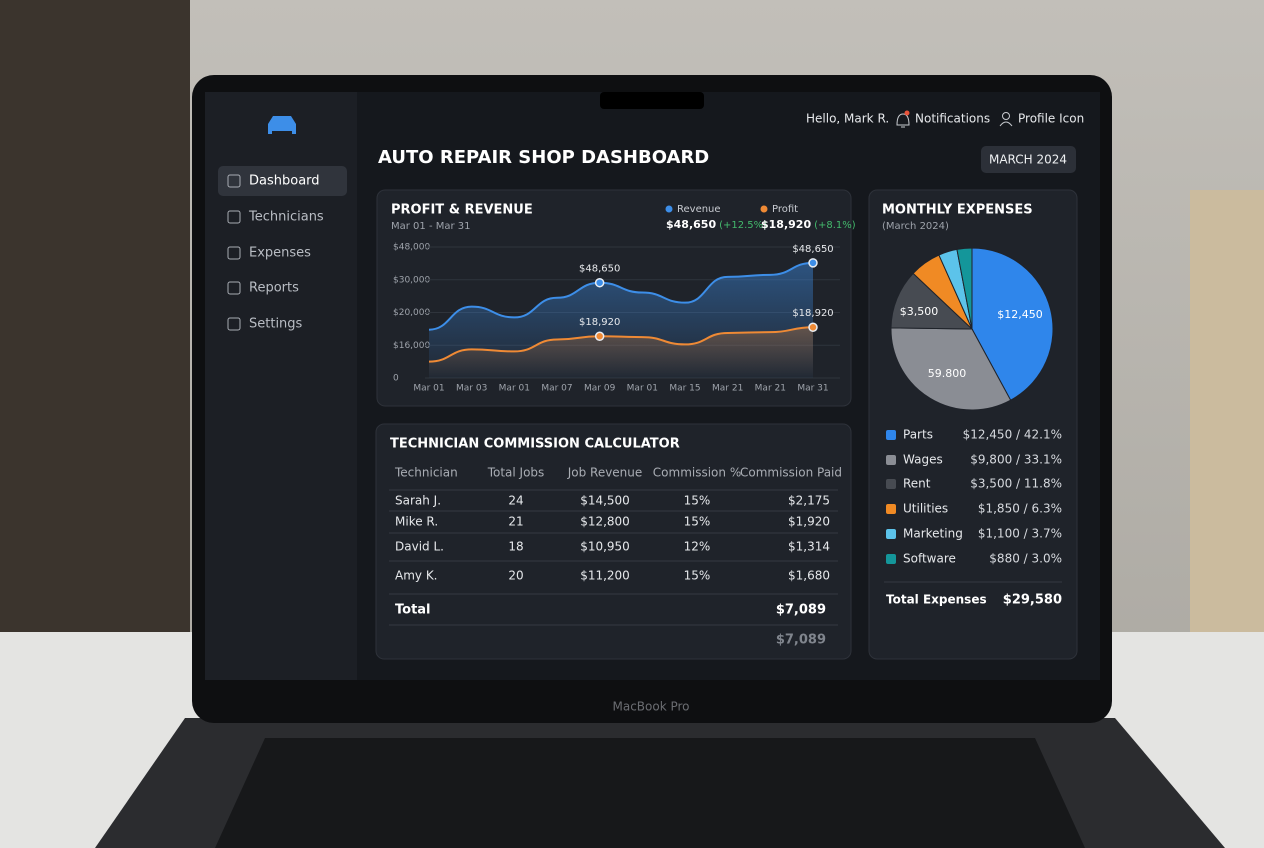 The image size is (1264, 848). I want to click on keyboard, so click(650, 793).